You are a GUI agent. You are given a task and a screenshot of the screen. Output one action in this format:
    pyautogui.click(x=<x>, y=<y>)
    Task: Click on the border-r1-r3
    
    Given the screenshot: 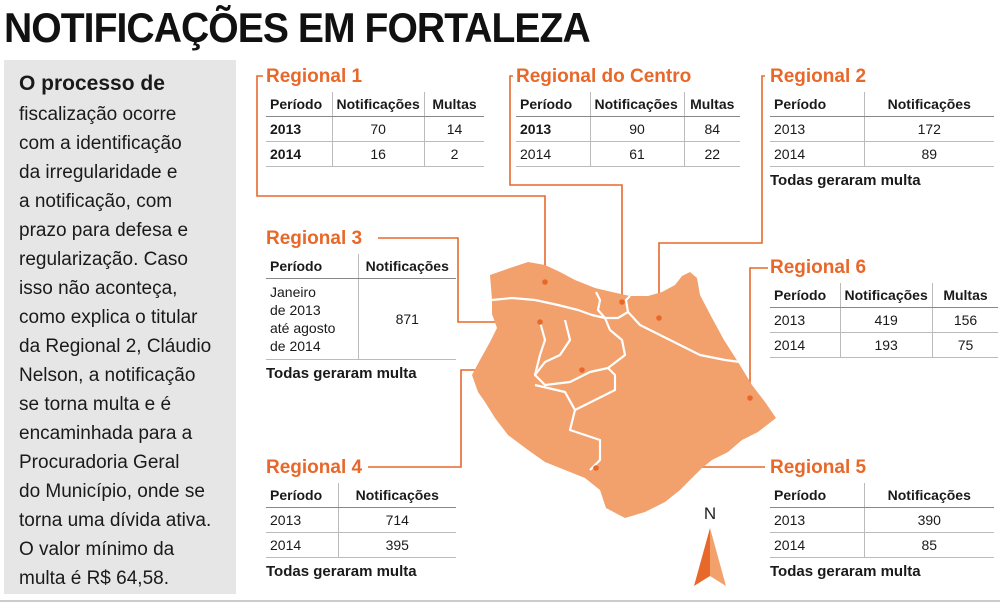 What is the action you would take?
    pyautogui.click(x=548, y=308)
    